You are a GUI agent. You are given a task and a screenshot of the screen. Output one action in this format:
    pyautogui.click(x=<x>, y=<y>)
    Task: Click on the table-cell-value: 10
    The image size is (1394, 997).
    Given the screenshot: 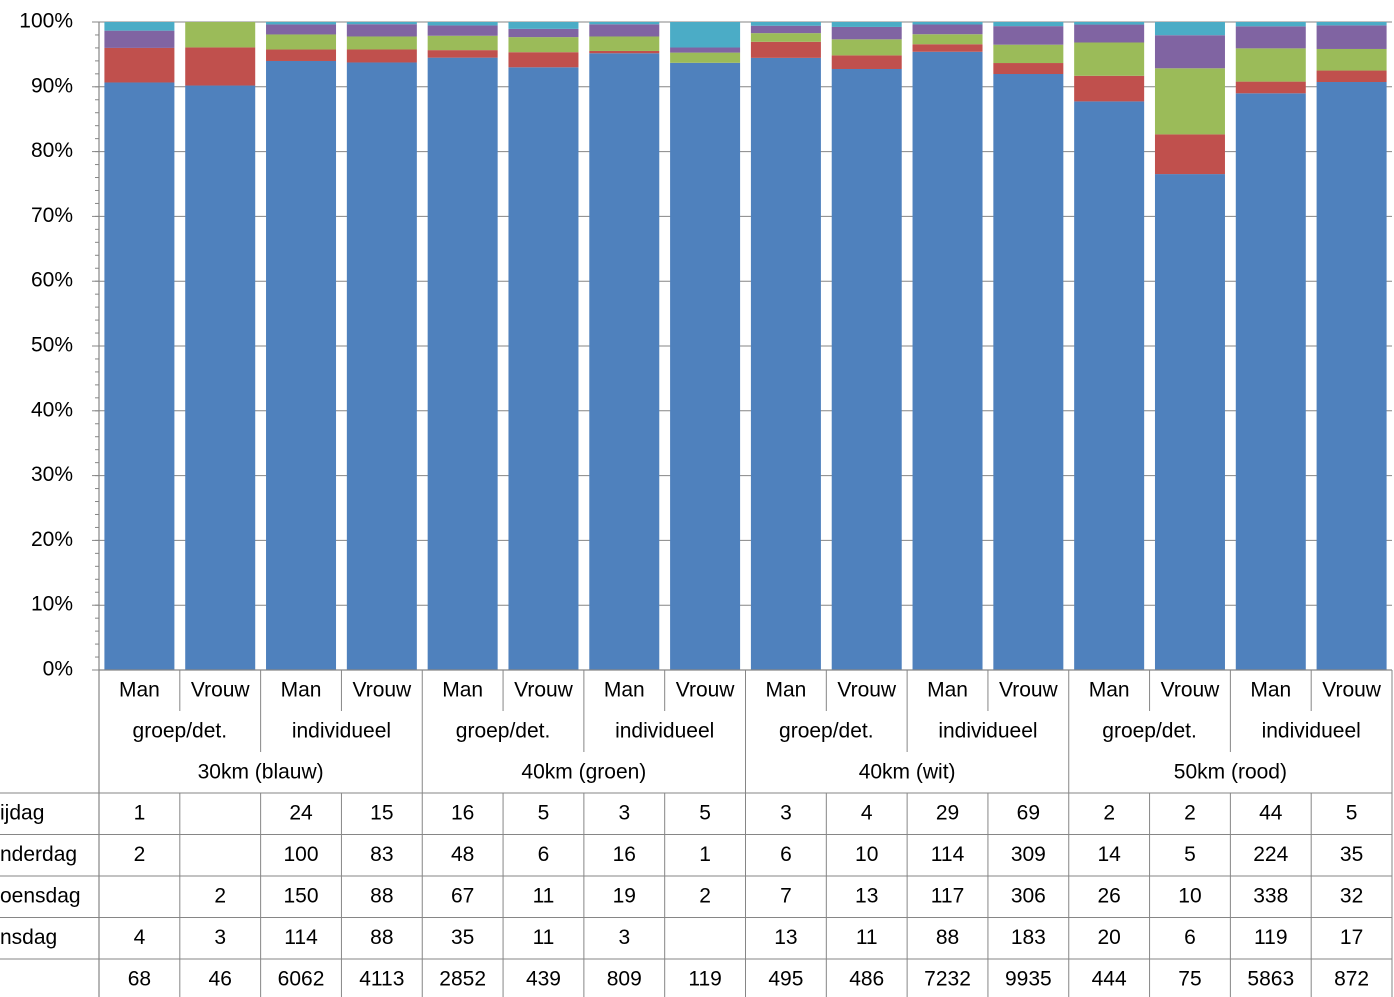 What is the action you would take?
    pyautogui.click(x=1189, y=895)
    